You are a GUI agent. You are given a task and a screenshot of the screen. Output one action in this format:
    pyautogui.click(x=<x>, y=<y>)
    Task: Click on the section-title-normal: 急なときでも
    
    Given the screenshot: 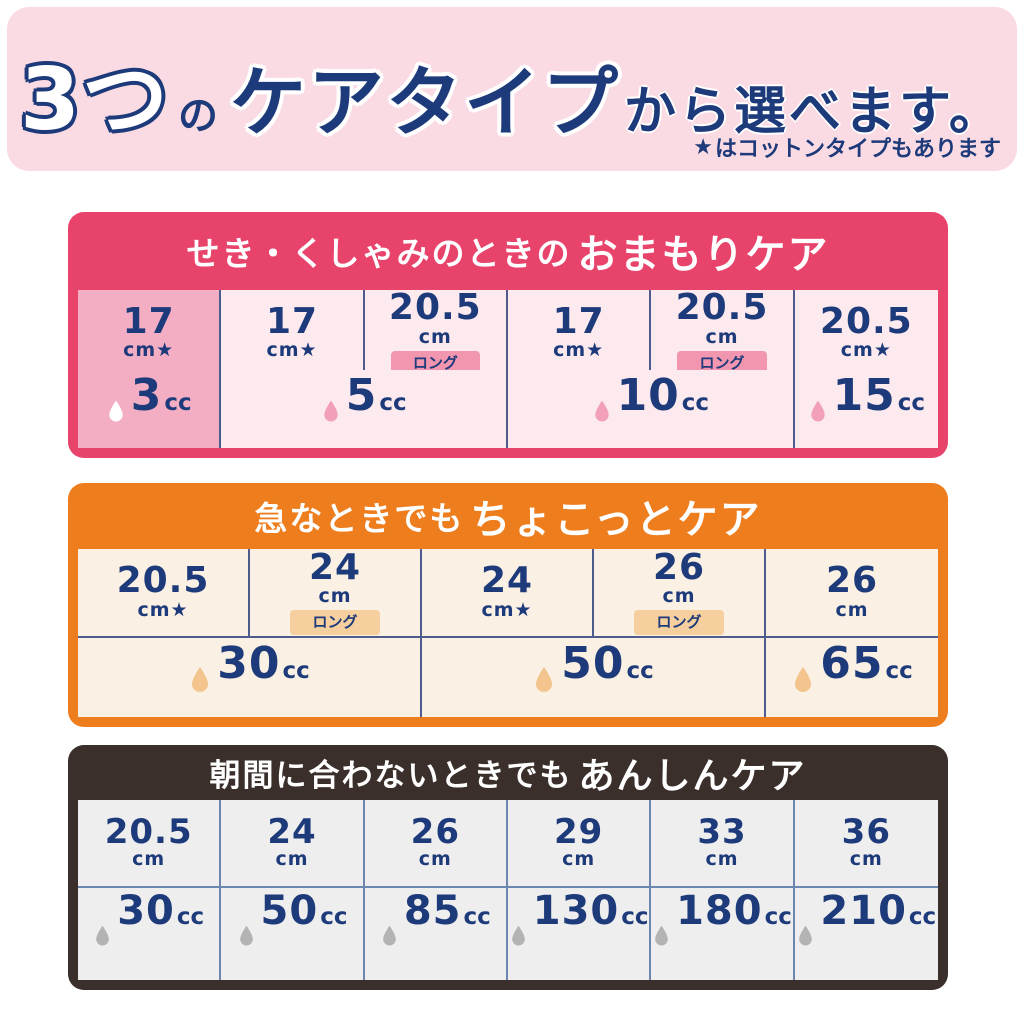 What is the action you would take?
    pyautogui.click(x=359, y=518)
    